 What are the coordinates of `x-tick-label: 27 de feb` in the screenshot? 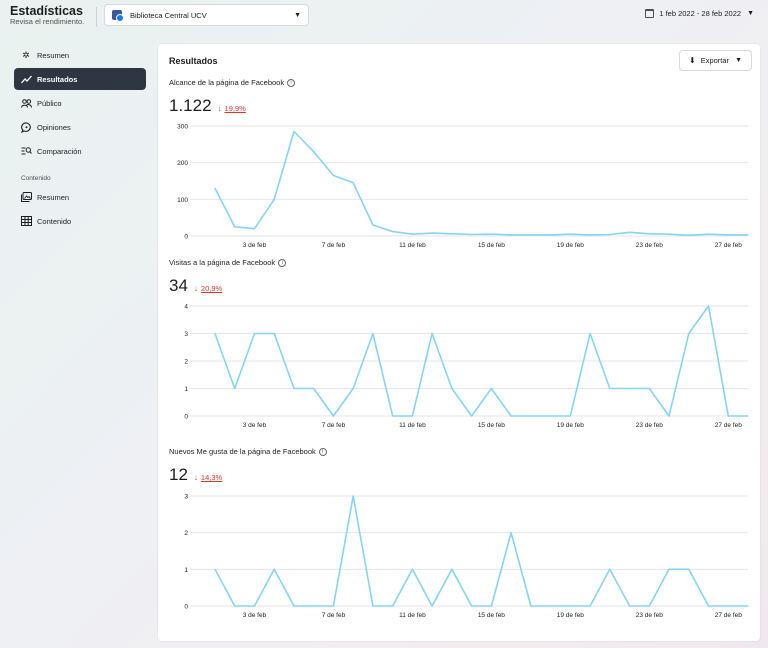 It's located at (728, 425).